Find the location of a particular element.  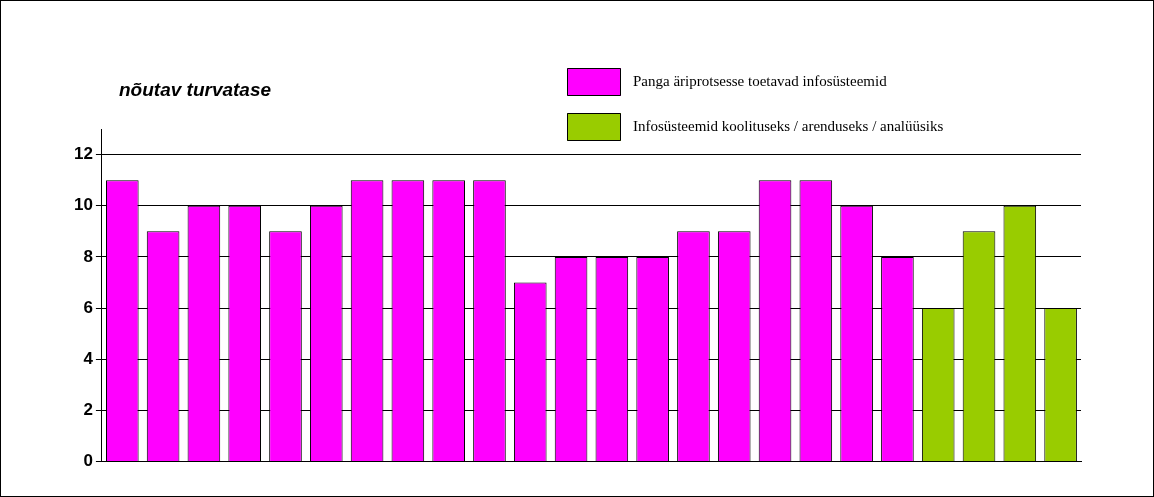

y-axis-title: nõutav turvatase is located at coordinates (195, 90).